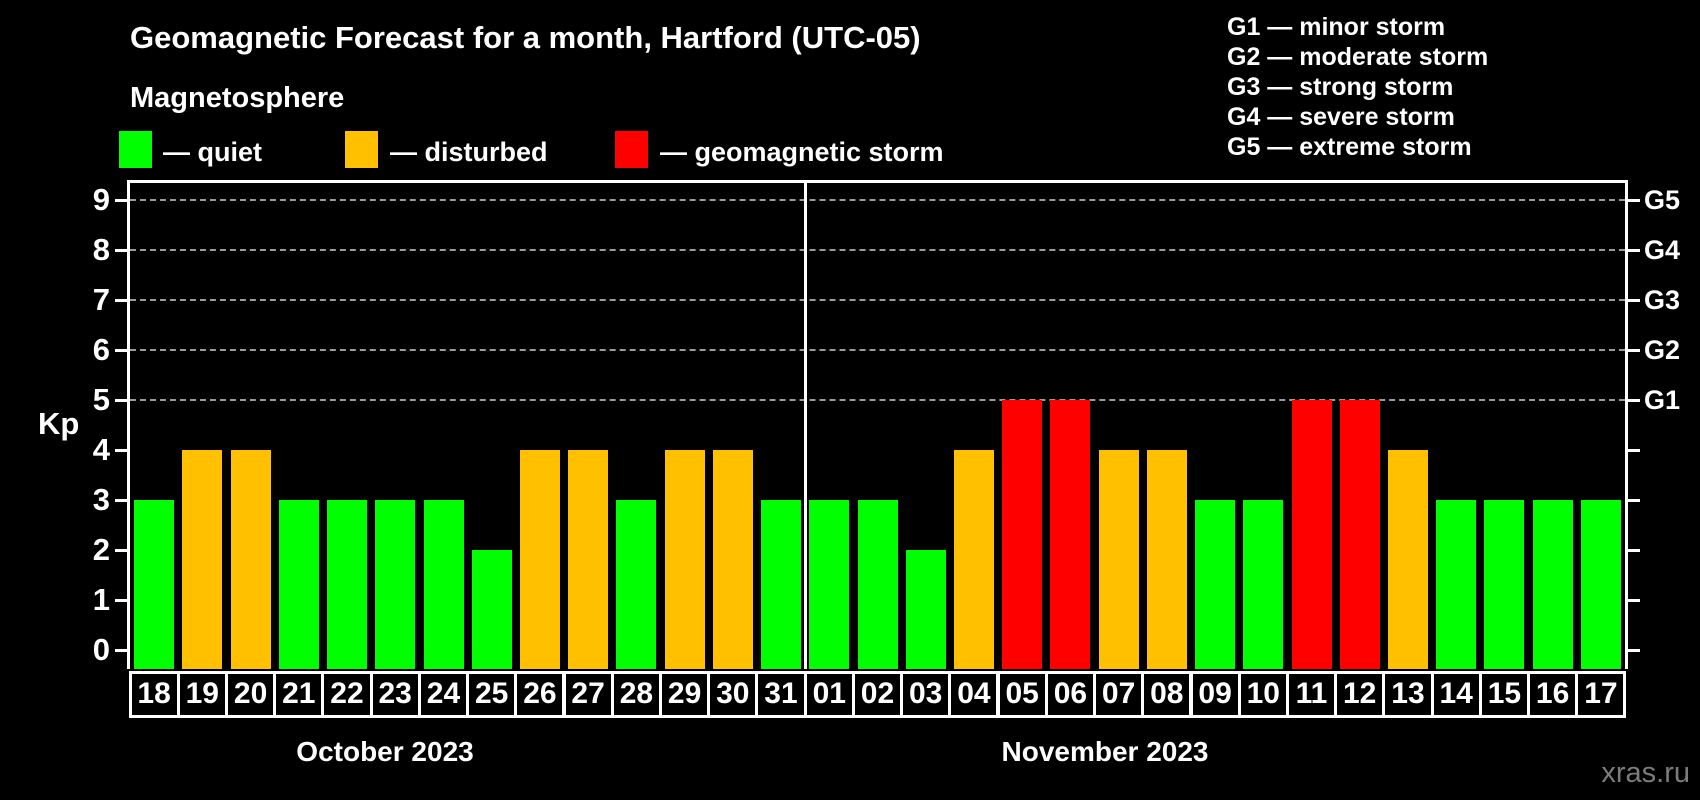 This screenshot has height=800, width=1700. Describe the element at coordinates (1336, 27) in the screenshot. I see `storm-scale-line-g1: G1 — minor storm` at that location.